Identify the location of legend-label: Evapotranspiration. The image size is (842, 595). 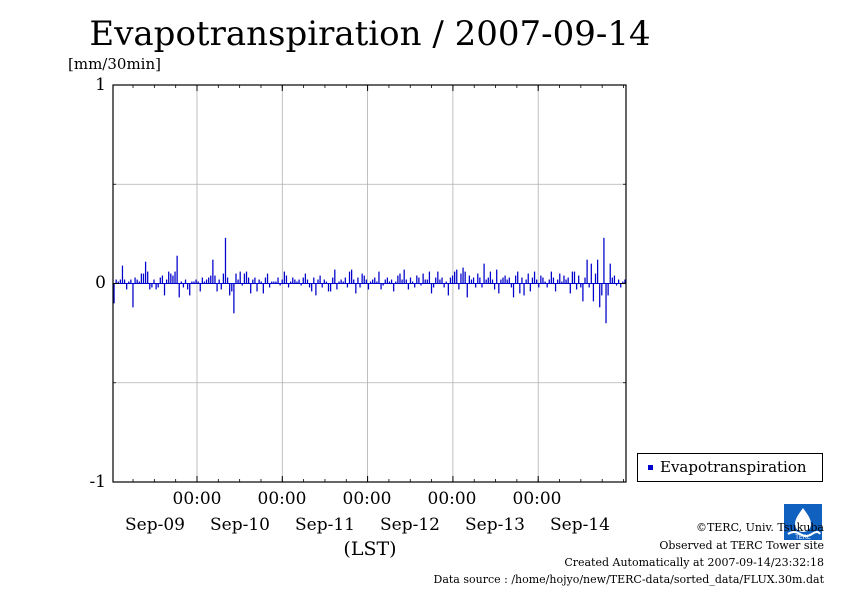
(733, 467).